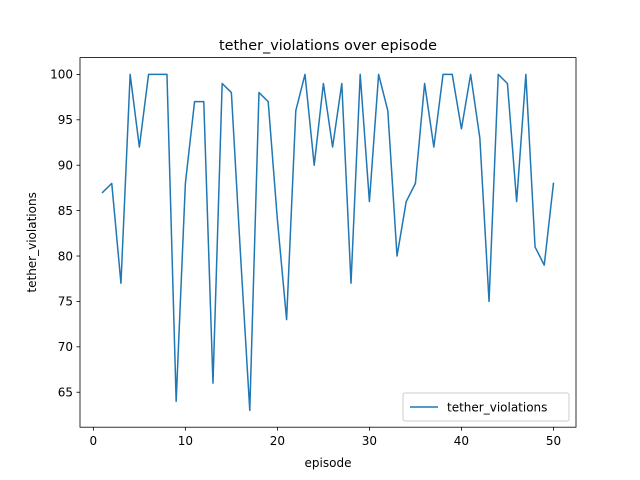 Image resolution: width=640 pixels, height=480 pixels. Describe the element at coordinates (65, 120) in the screenshot. I see `y-tick-label: 95` at that location.